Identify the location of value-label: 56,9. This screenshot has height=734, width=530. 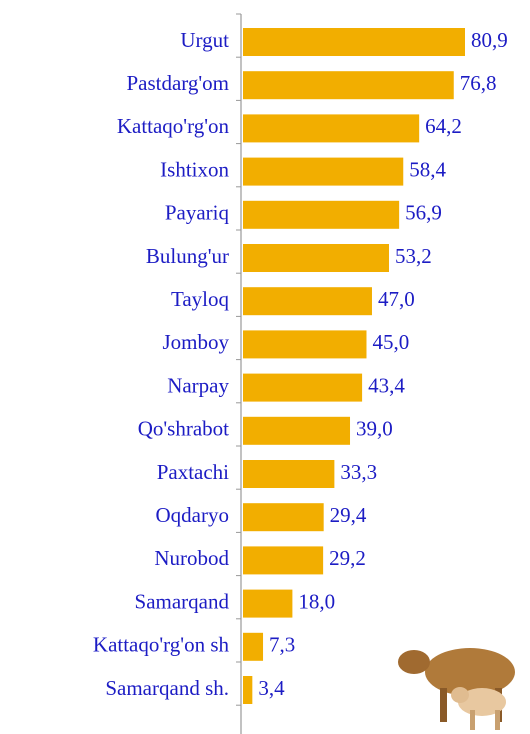
(423, 213).